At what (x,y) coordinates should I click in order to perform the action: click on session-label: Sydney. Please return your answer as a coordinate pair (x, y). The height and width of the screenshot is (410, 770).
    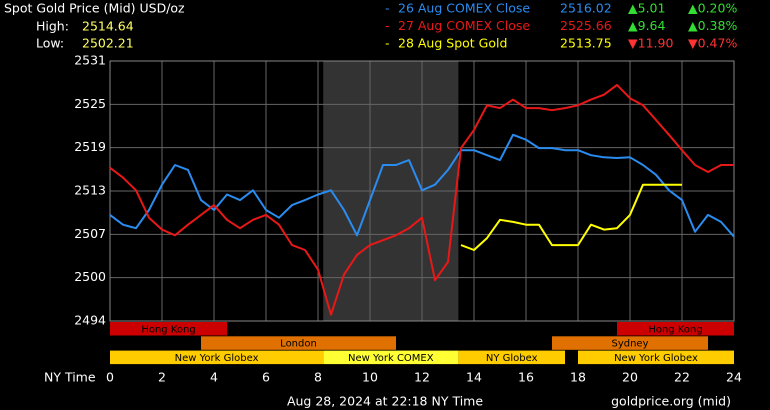
    Looking at the image, I should click on (629, 344).